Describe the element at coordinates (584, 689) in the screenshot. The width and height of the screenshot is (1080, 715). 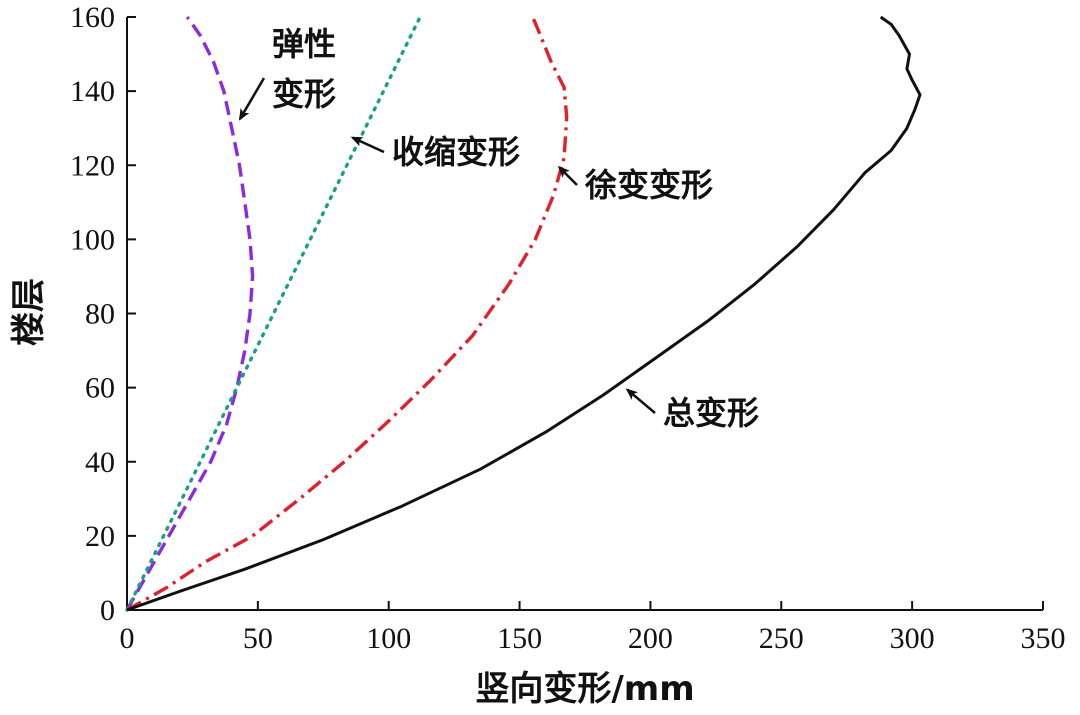
I see `x-axis-title: 竖向变形/mm` at that location.